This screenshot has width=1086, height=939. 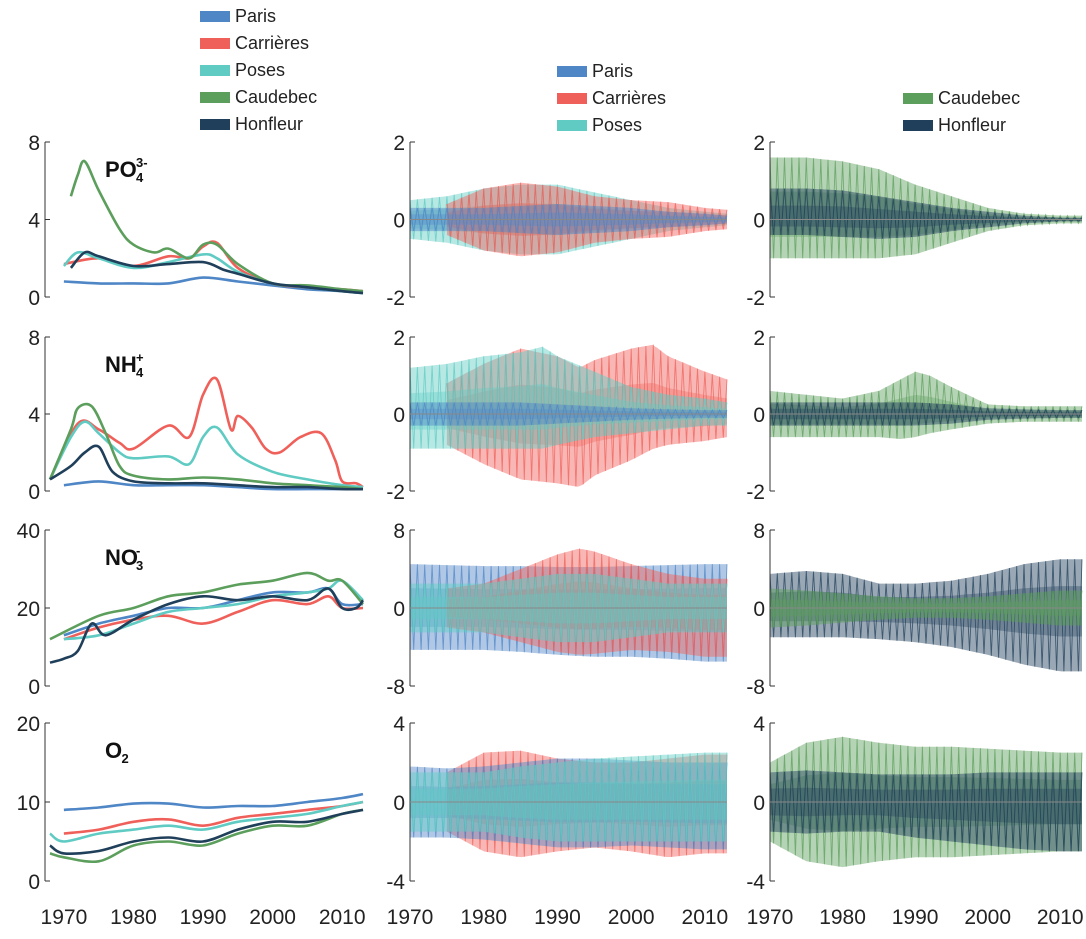 What do you see at coordinates (28, 724) in the screenshot?
I see `y-tick-label: 20` at bounding box center [28, 724].